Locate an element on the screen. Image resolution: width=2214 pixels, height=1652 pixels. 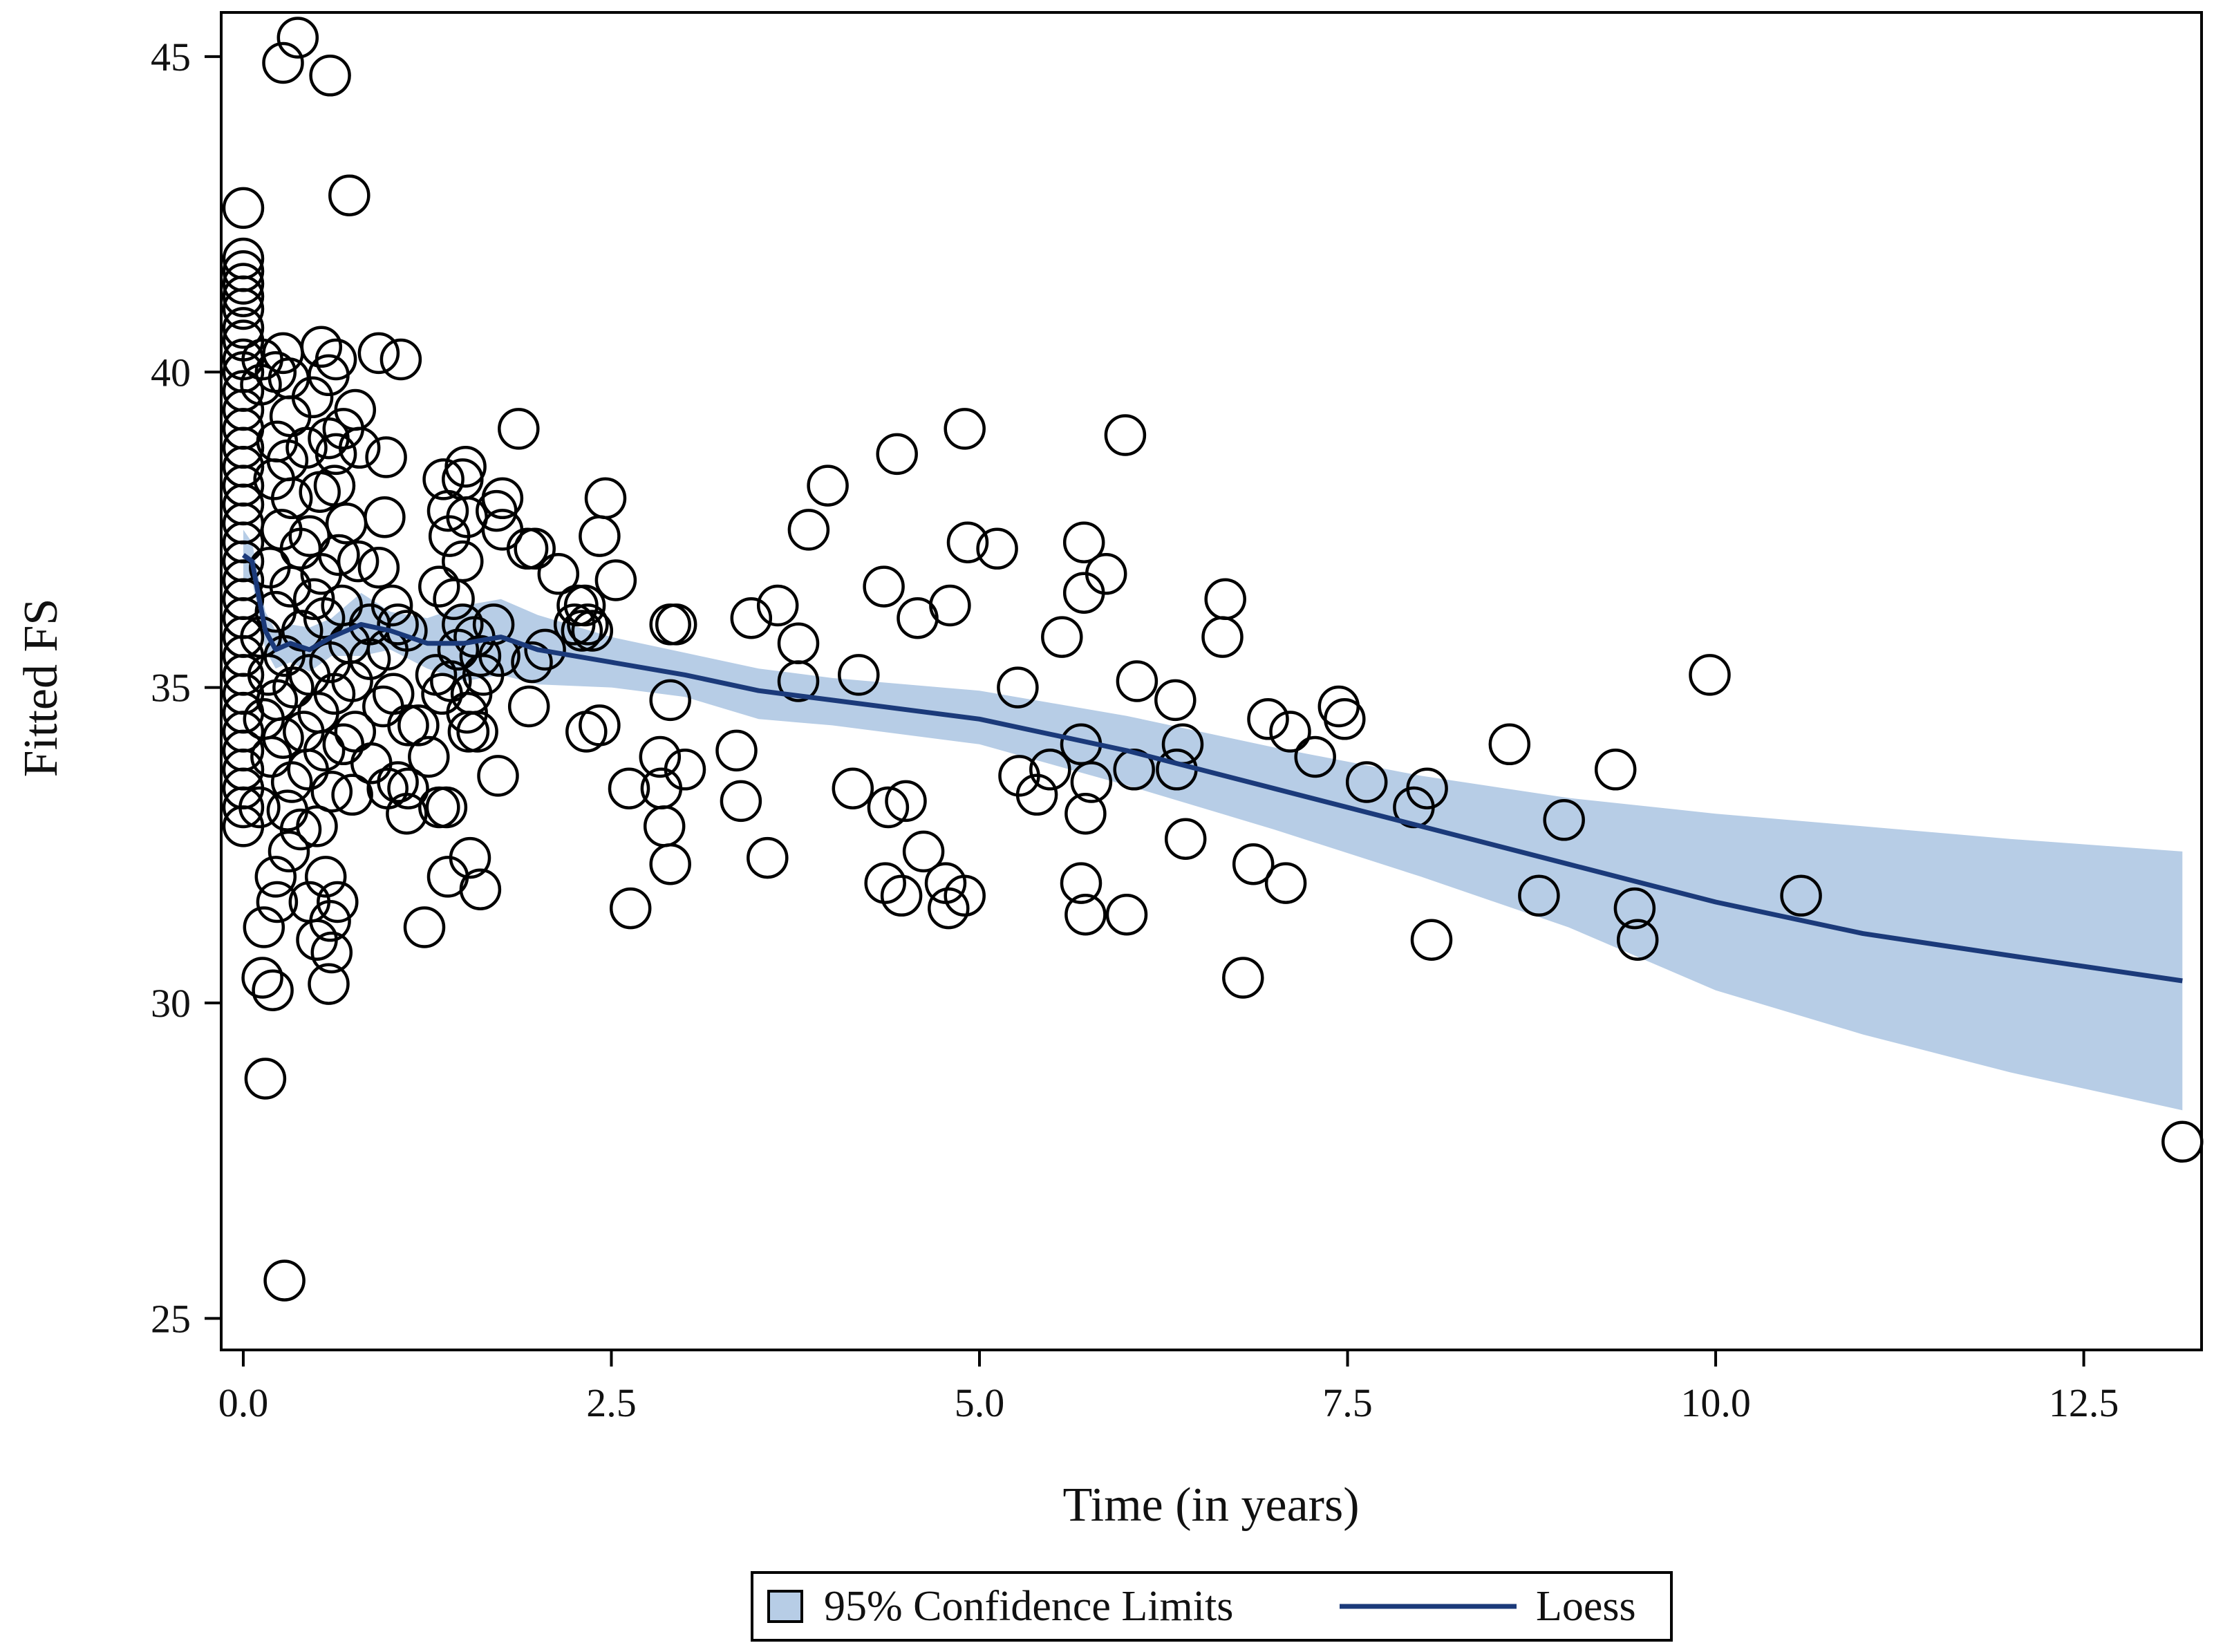
legend: 95% Confidence Limits Loess is located at coordinates (1212, 1607).